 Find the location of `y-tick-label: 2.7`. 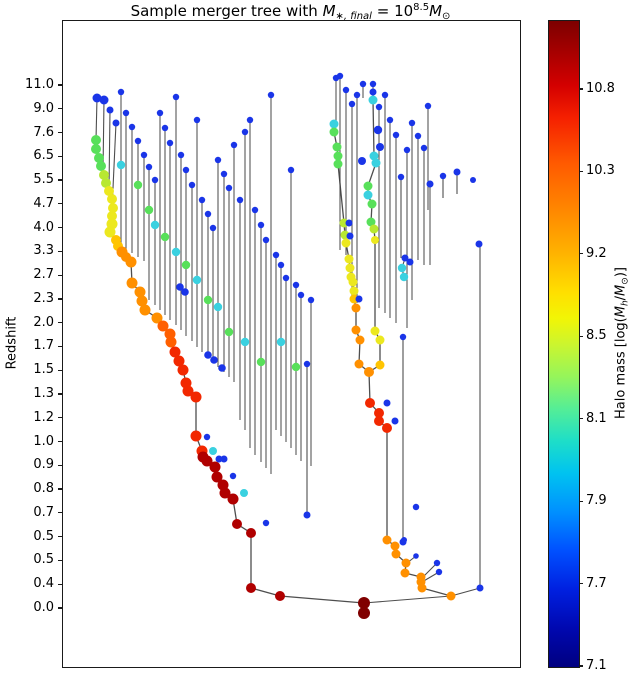

y-tick-label: 2.7 is located at coordinates (43, 275).